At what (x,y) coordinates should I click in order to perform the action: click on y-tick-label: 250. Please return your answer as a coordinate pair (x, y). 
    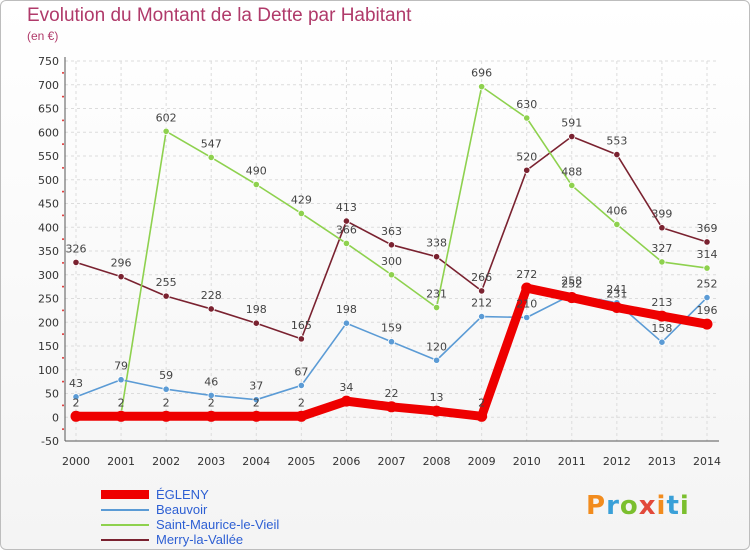
    Looking at the image, I should click on (48, 299).